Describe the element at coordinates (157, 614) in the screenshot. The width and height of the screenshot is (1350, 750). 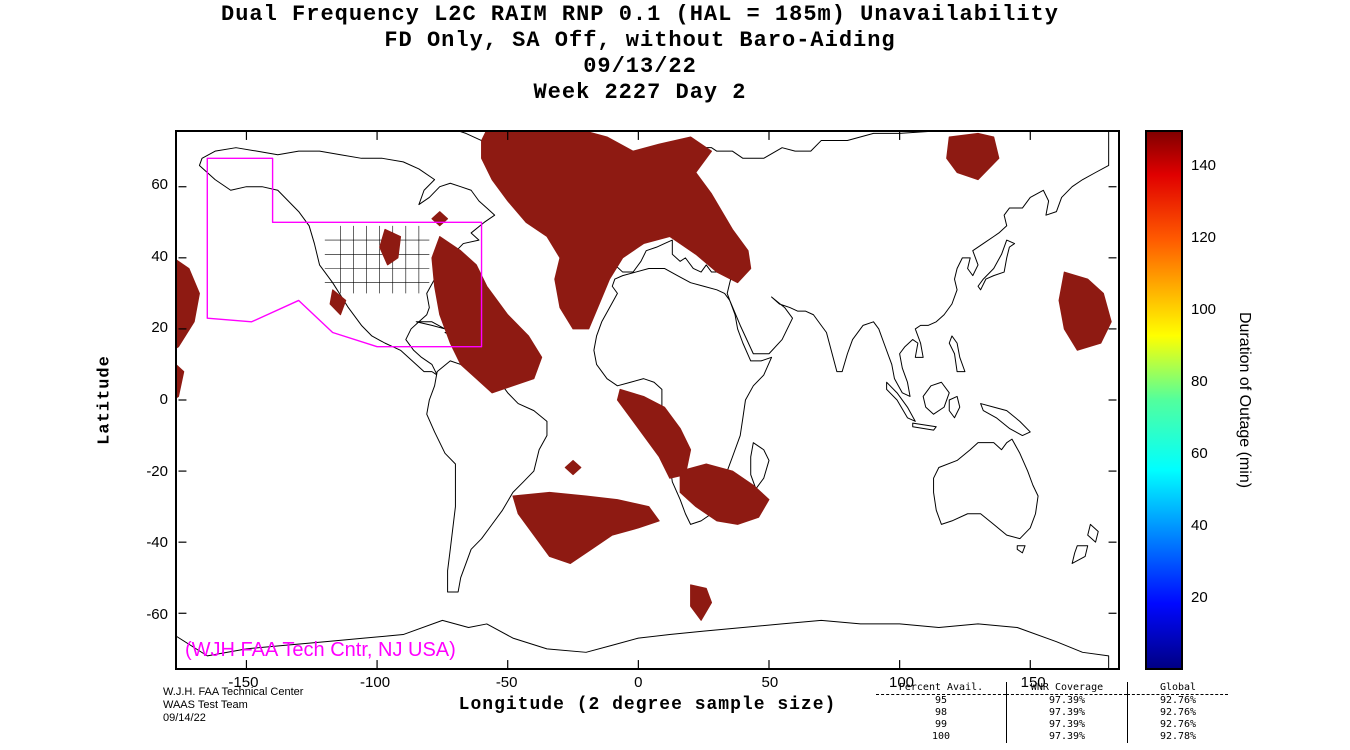
I see `y-tick-label: -60` at that location.